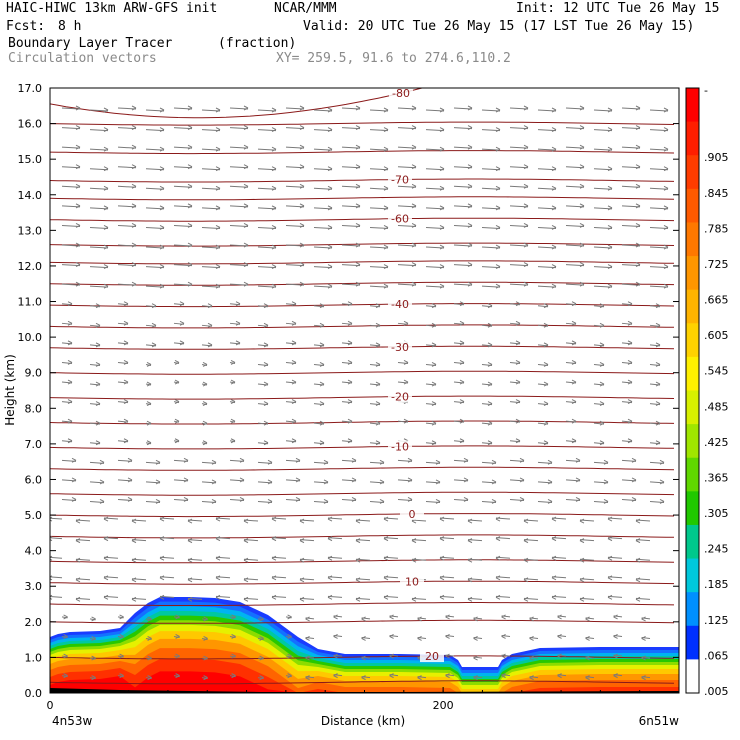  I want to click on model-title: HAIC-HIWC 13km ARW-GFS init, so click(112, 8).